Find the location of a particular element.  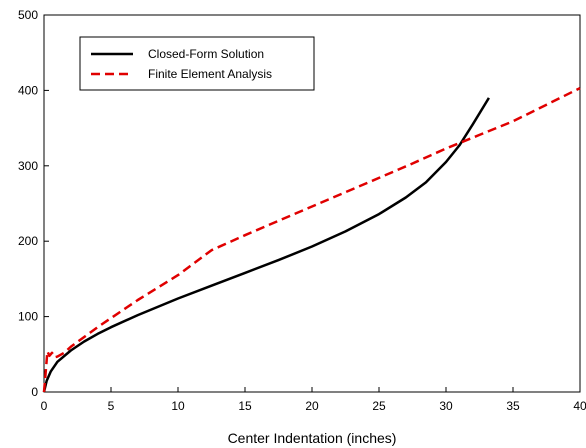

x-tick-label: 10 is located at coordinates (178, 406).